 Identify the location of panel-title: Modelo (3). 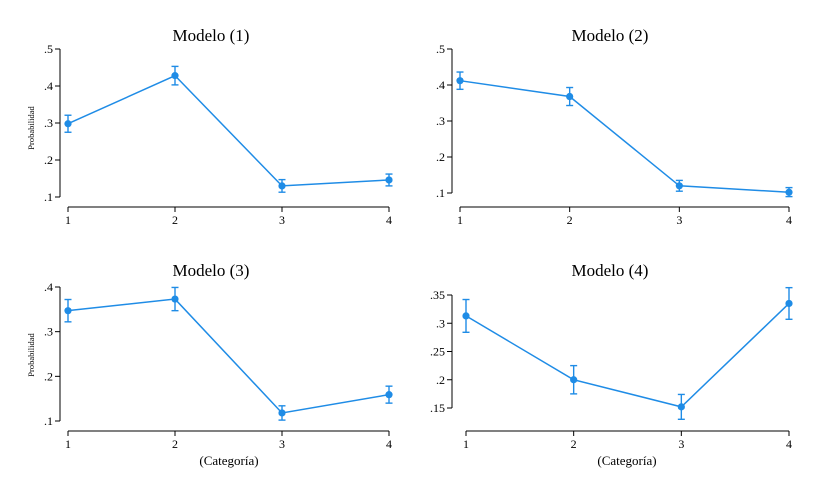
(211, 270).